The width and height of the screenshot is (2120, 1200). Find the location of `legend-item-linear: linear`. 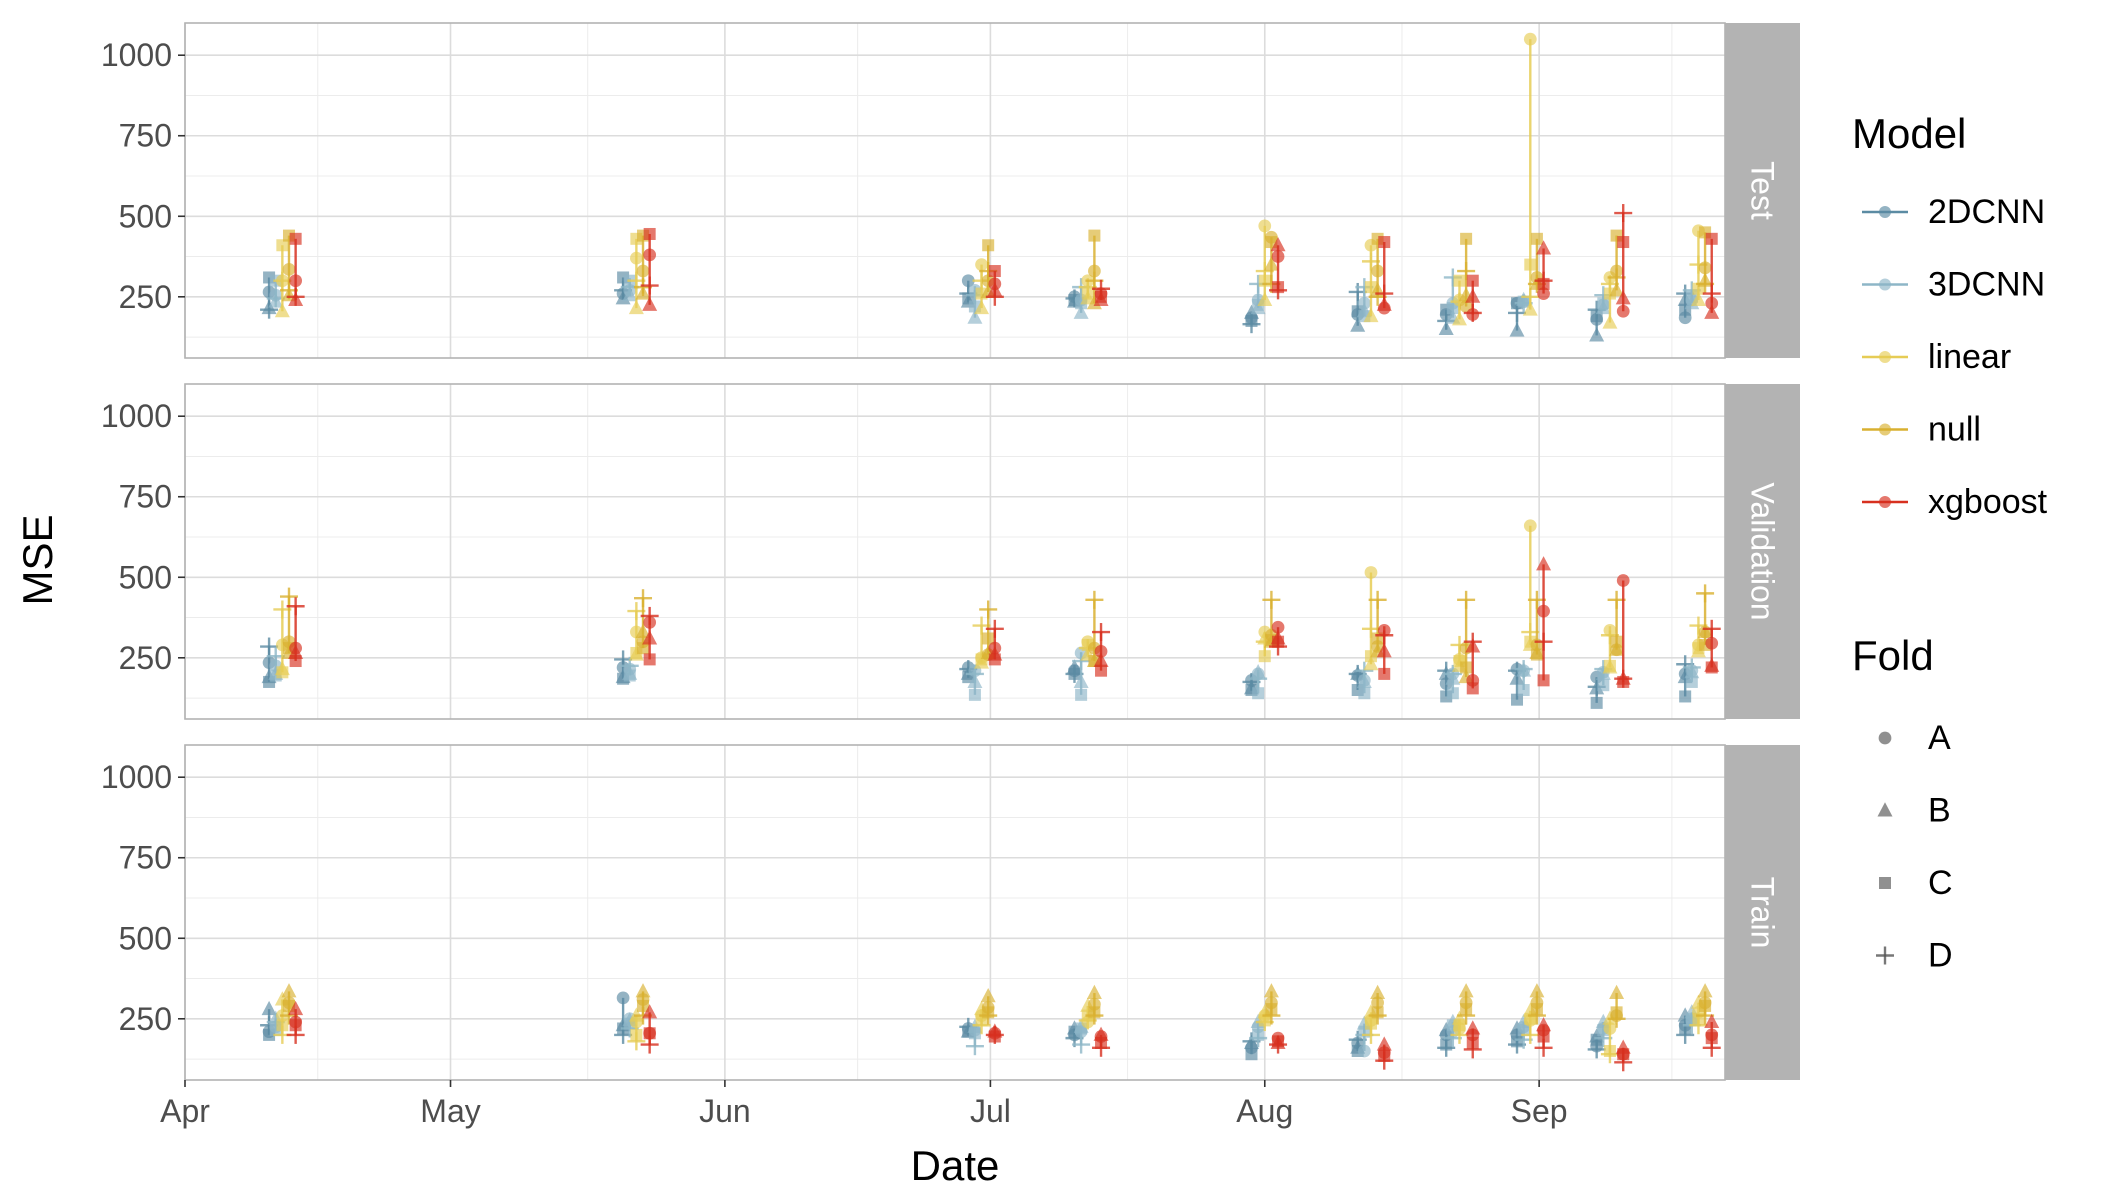

legend-item-linear: linear is located at coordinates (1936, 357).